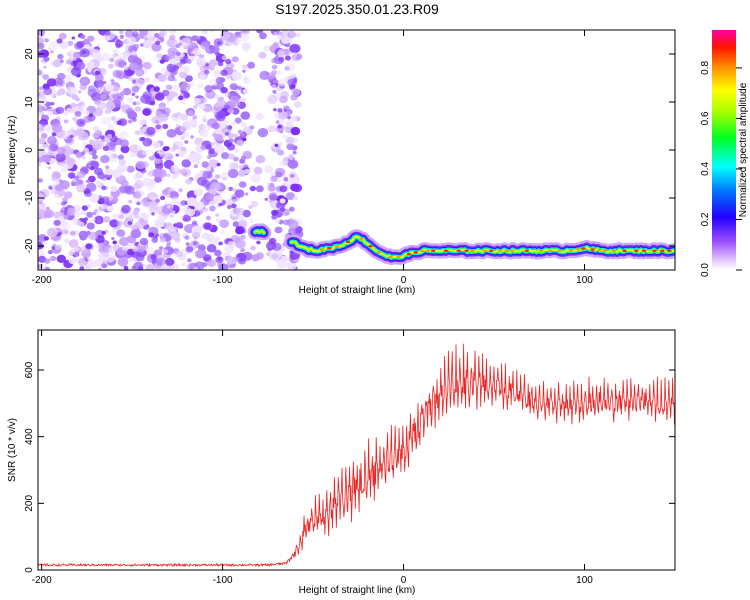  Describe the element at coordinates (357, 590) in the screenshot. I see `snr-x-axis-label: Height of straight line (km)` at that location.